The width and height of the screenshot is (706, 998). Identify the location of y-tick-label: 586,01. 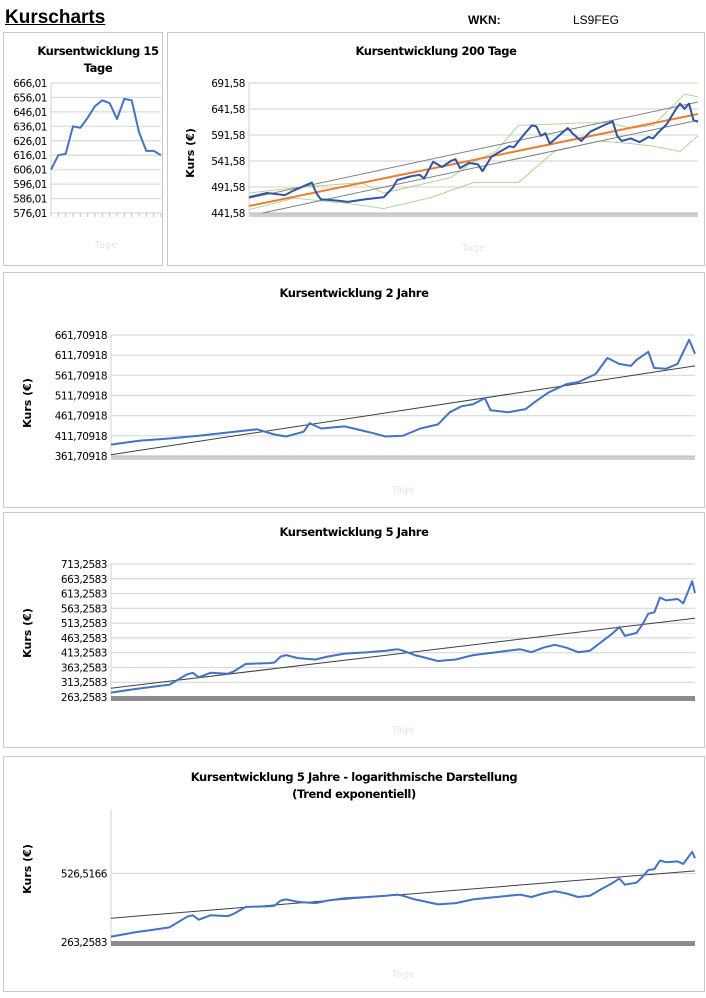
(30, 200).